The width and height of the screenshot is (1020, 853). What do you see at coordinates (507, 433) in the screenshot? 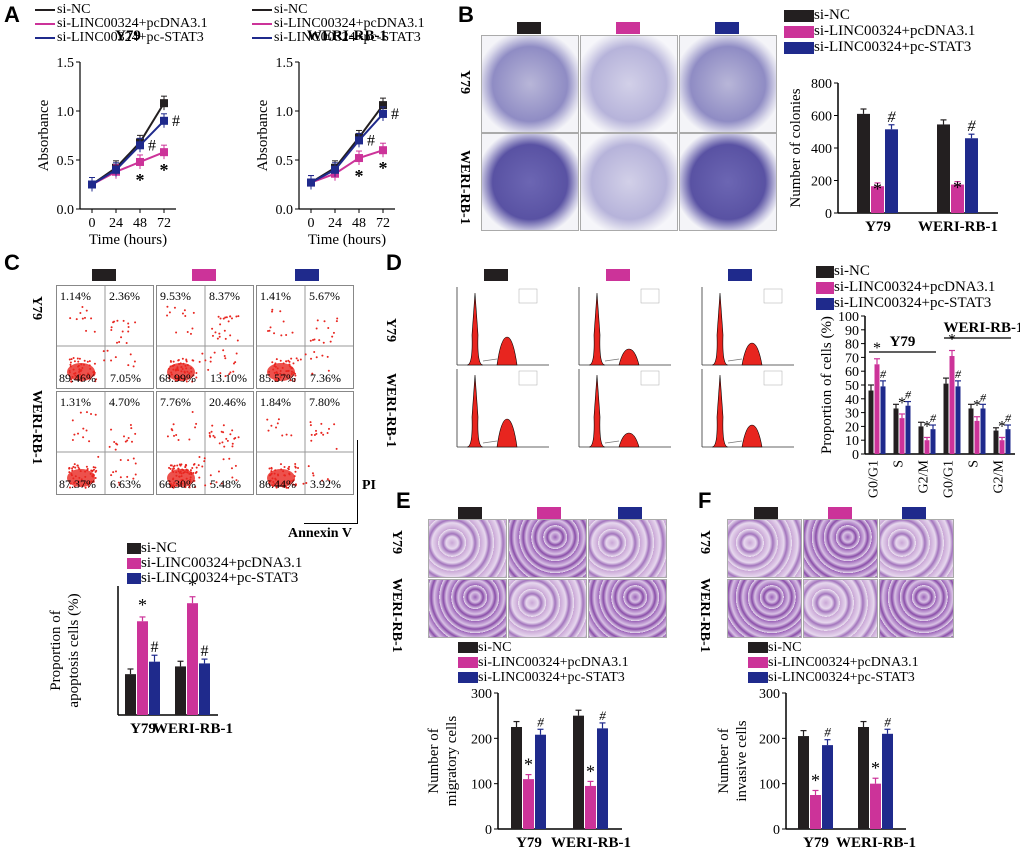
I see `g2-peak` at bounding box center [507, 433].